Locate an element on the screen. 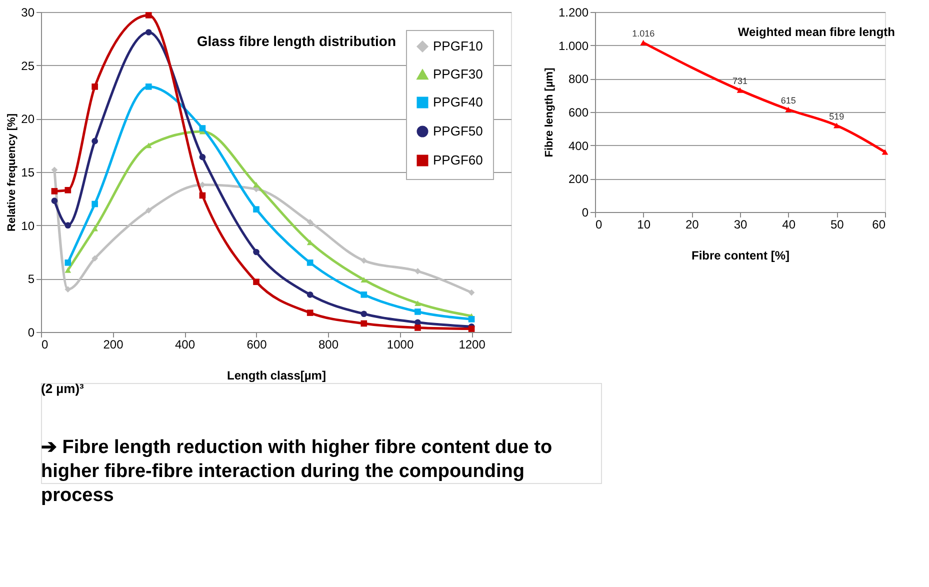  y-tick-label: 600 is located at coordinates (578, 113).